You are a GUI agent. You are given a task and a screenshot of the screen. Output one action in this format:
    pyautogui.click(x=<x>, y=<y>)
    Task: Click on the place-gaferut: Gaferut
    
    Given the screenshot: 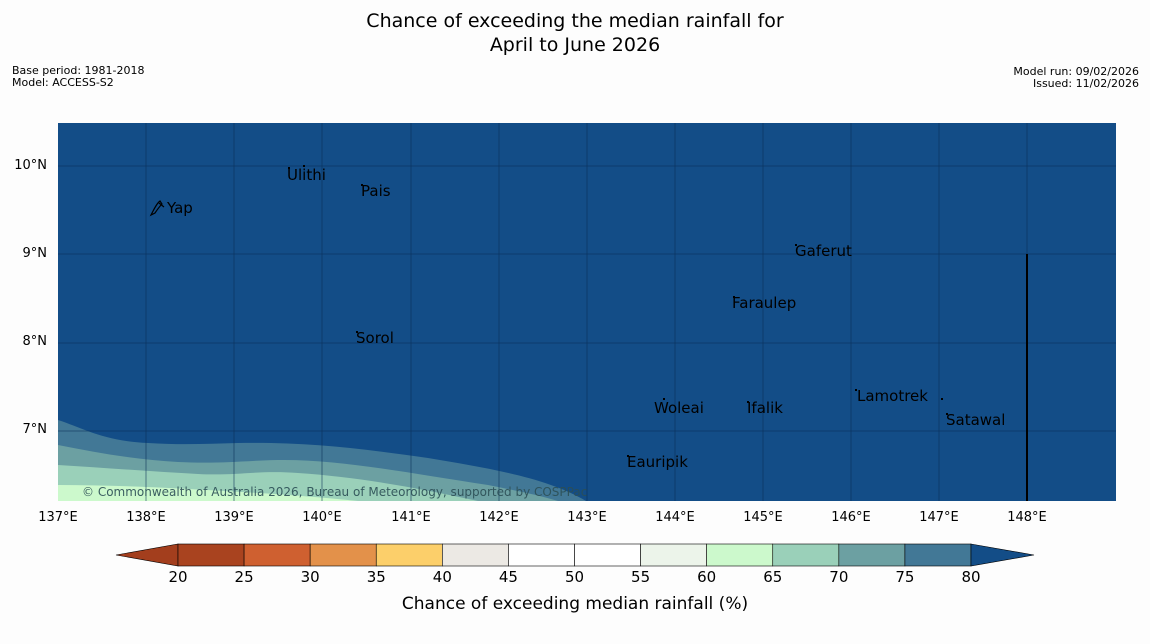 What is the action you would take?
    pyautogui.click(x=823, y=251)
    